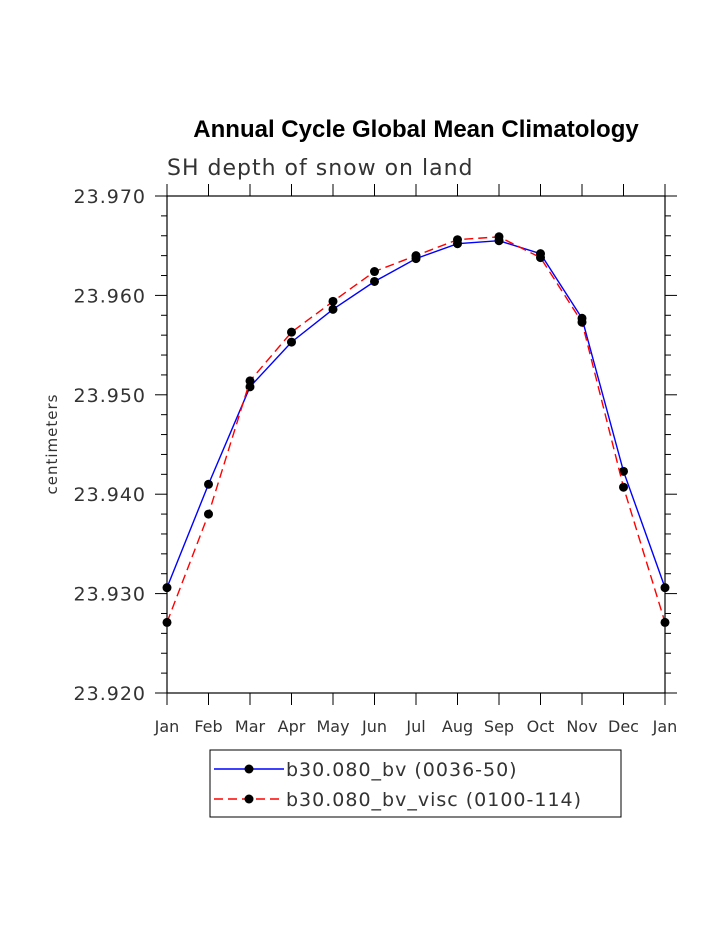  Describe the element at coordinates (110, 197) in the screenshot. I see `y-tick-label: 23.970` at that location.